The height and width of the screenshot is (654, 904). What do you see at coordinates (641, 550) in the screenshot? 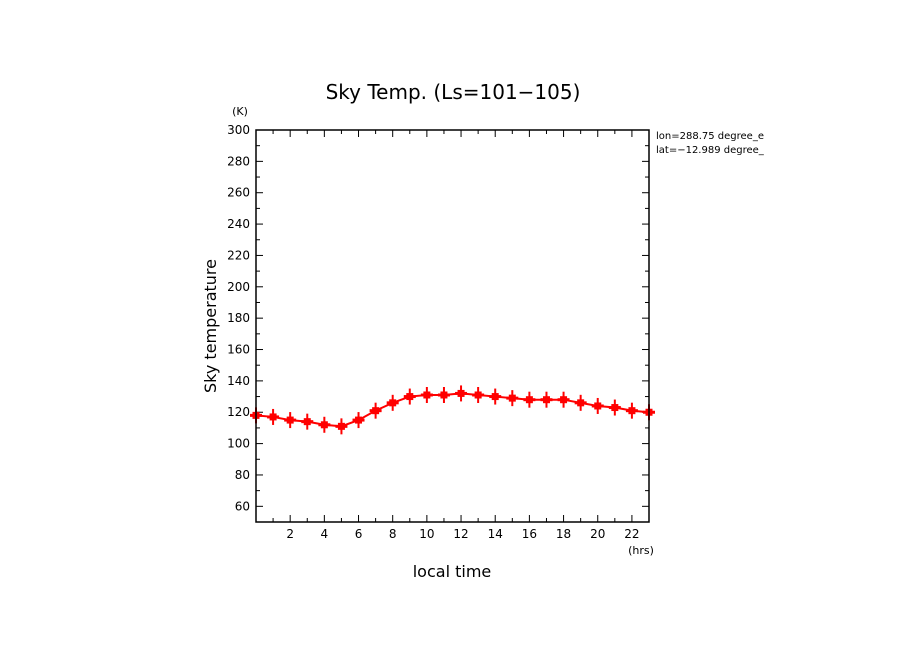
I see `x-unit-label: (hrs)` at bounding box center [641, 550].